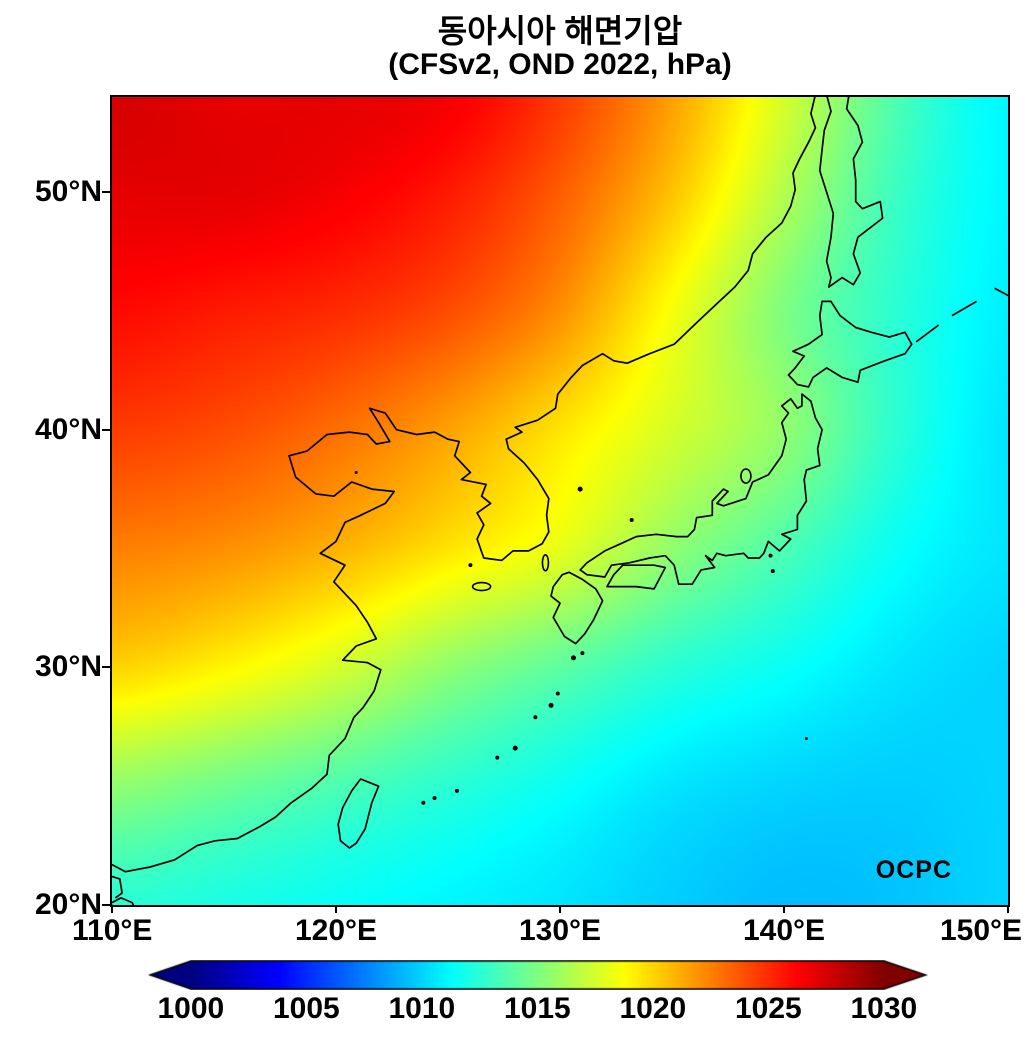 This screenshot has width=1025, height=1041. I want to click on x-tick-label: 110°E, so click(112, 930).